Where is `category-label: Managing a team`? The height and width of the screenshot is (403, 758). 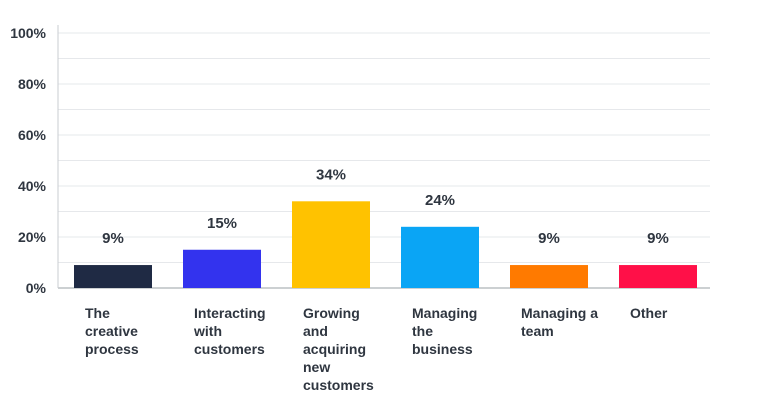 category-label: Managing a team is located at coordinates (559, 322).